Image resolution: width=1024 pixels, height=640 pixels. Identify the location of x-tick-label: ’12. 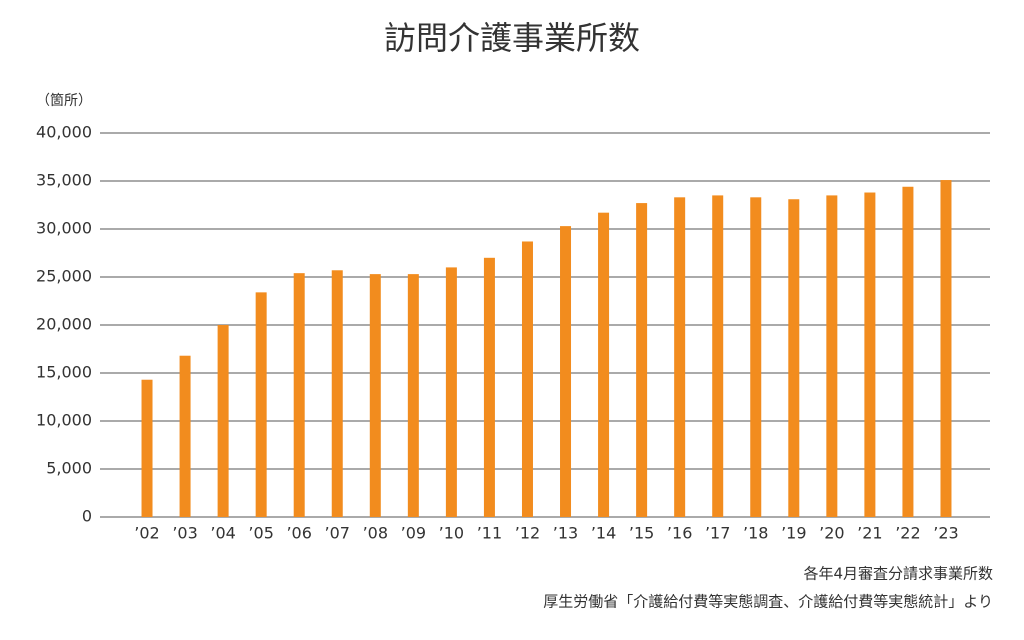
(527, 533).